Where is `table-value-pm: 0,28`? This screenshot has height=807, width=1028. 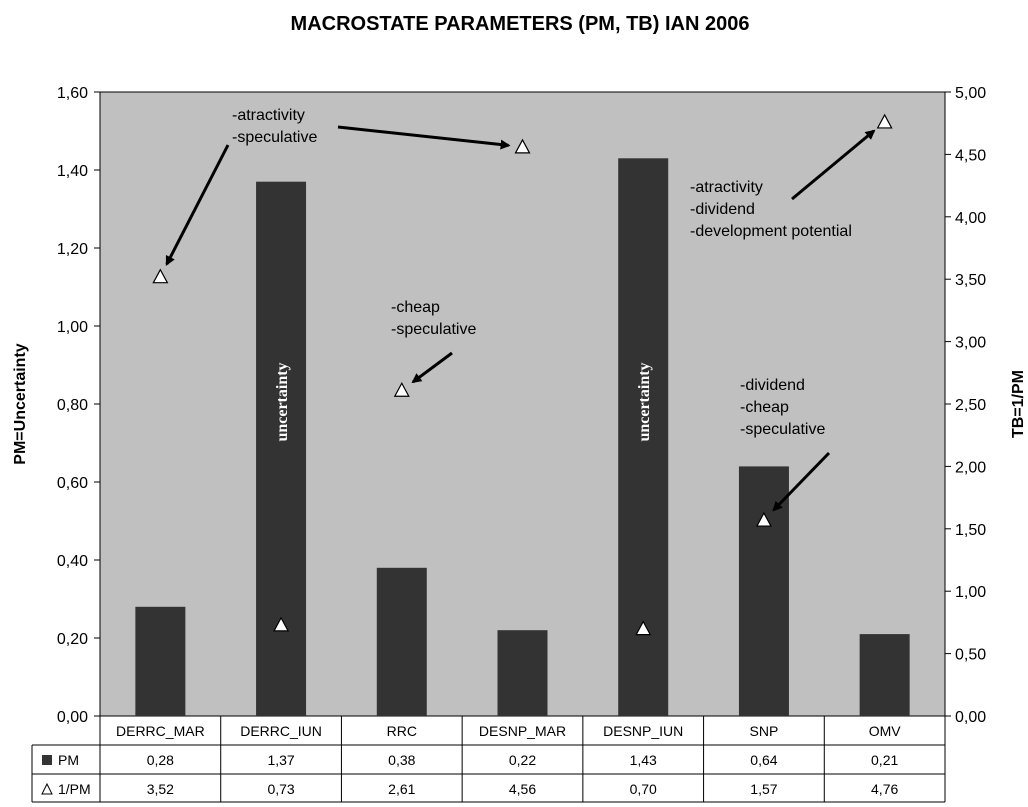
table-value-pm: 0,28 is located at coordinates (160, 760).